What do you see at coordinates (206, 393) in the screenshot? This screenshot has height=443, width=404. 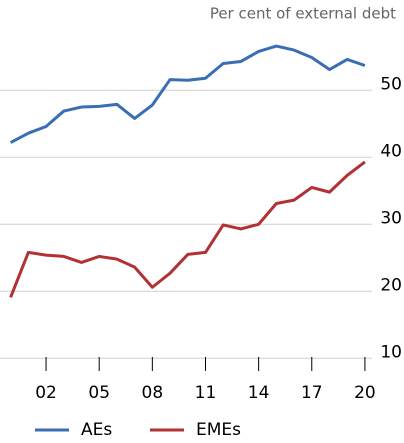 I see `x-tick-label: 11` at bounding box center [206, 393].